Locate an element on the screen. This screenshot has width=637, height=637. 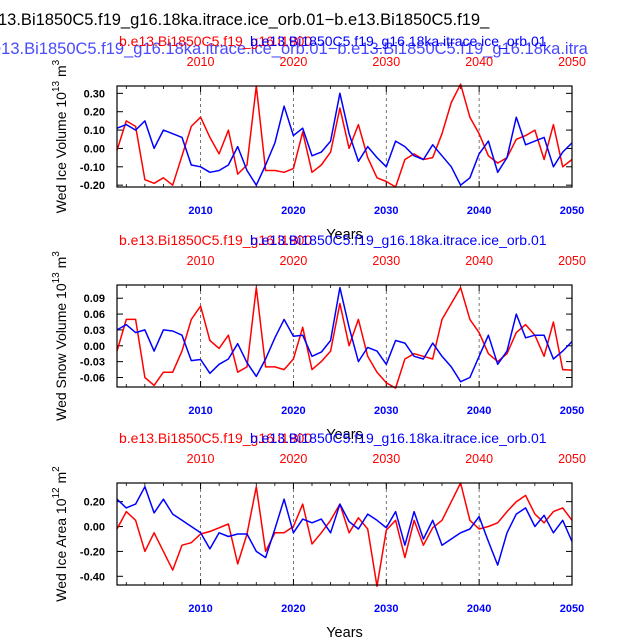
panel2-frame is located at coordinates (344, 336).